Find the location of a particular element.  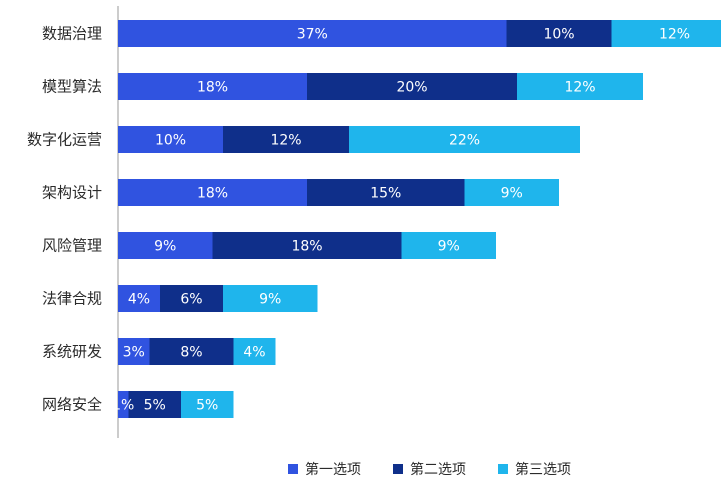

category-label: 数字化运营 is located at coordinates (64, 140).